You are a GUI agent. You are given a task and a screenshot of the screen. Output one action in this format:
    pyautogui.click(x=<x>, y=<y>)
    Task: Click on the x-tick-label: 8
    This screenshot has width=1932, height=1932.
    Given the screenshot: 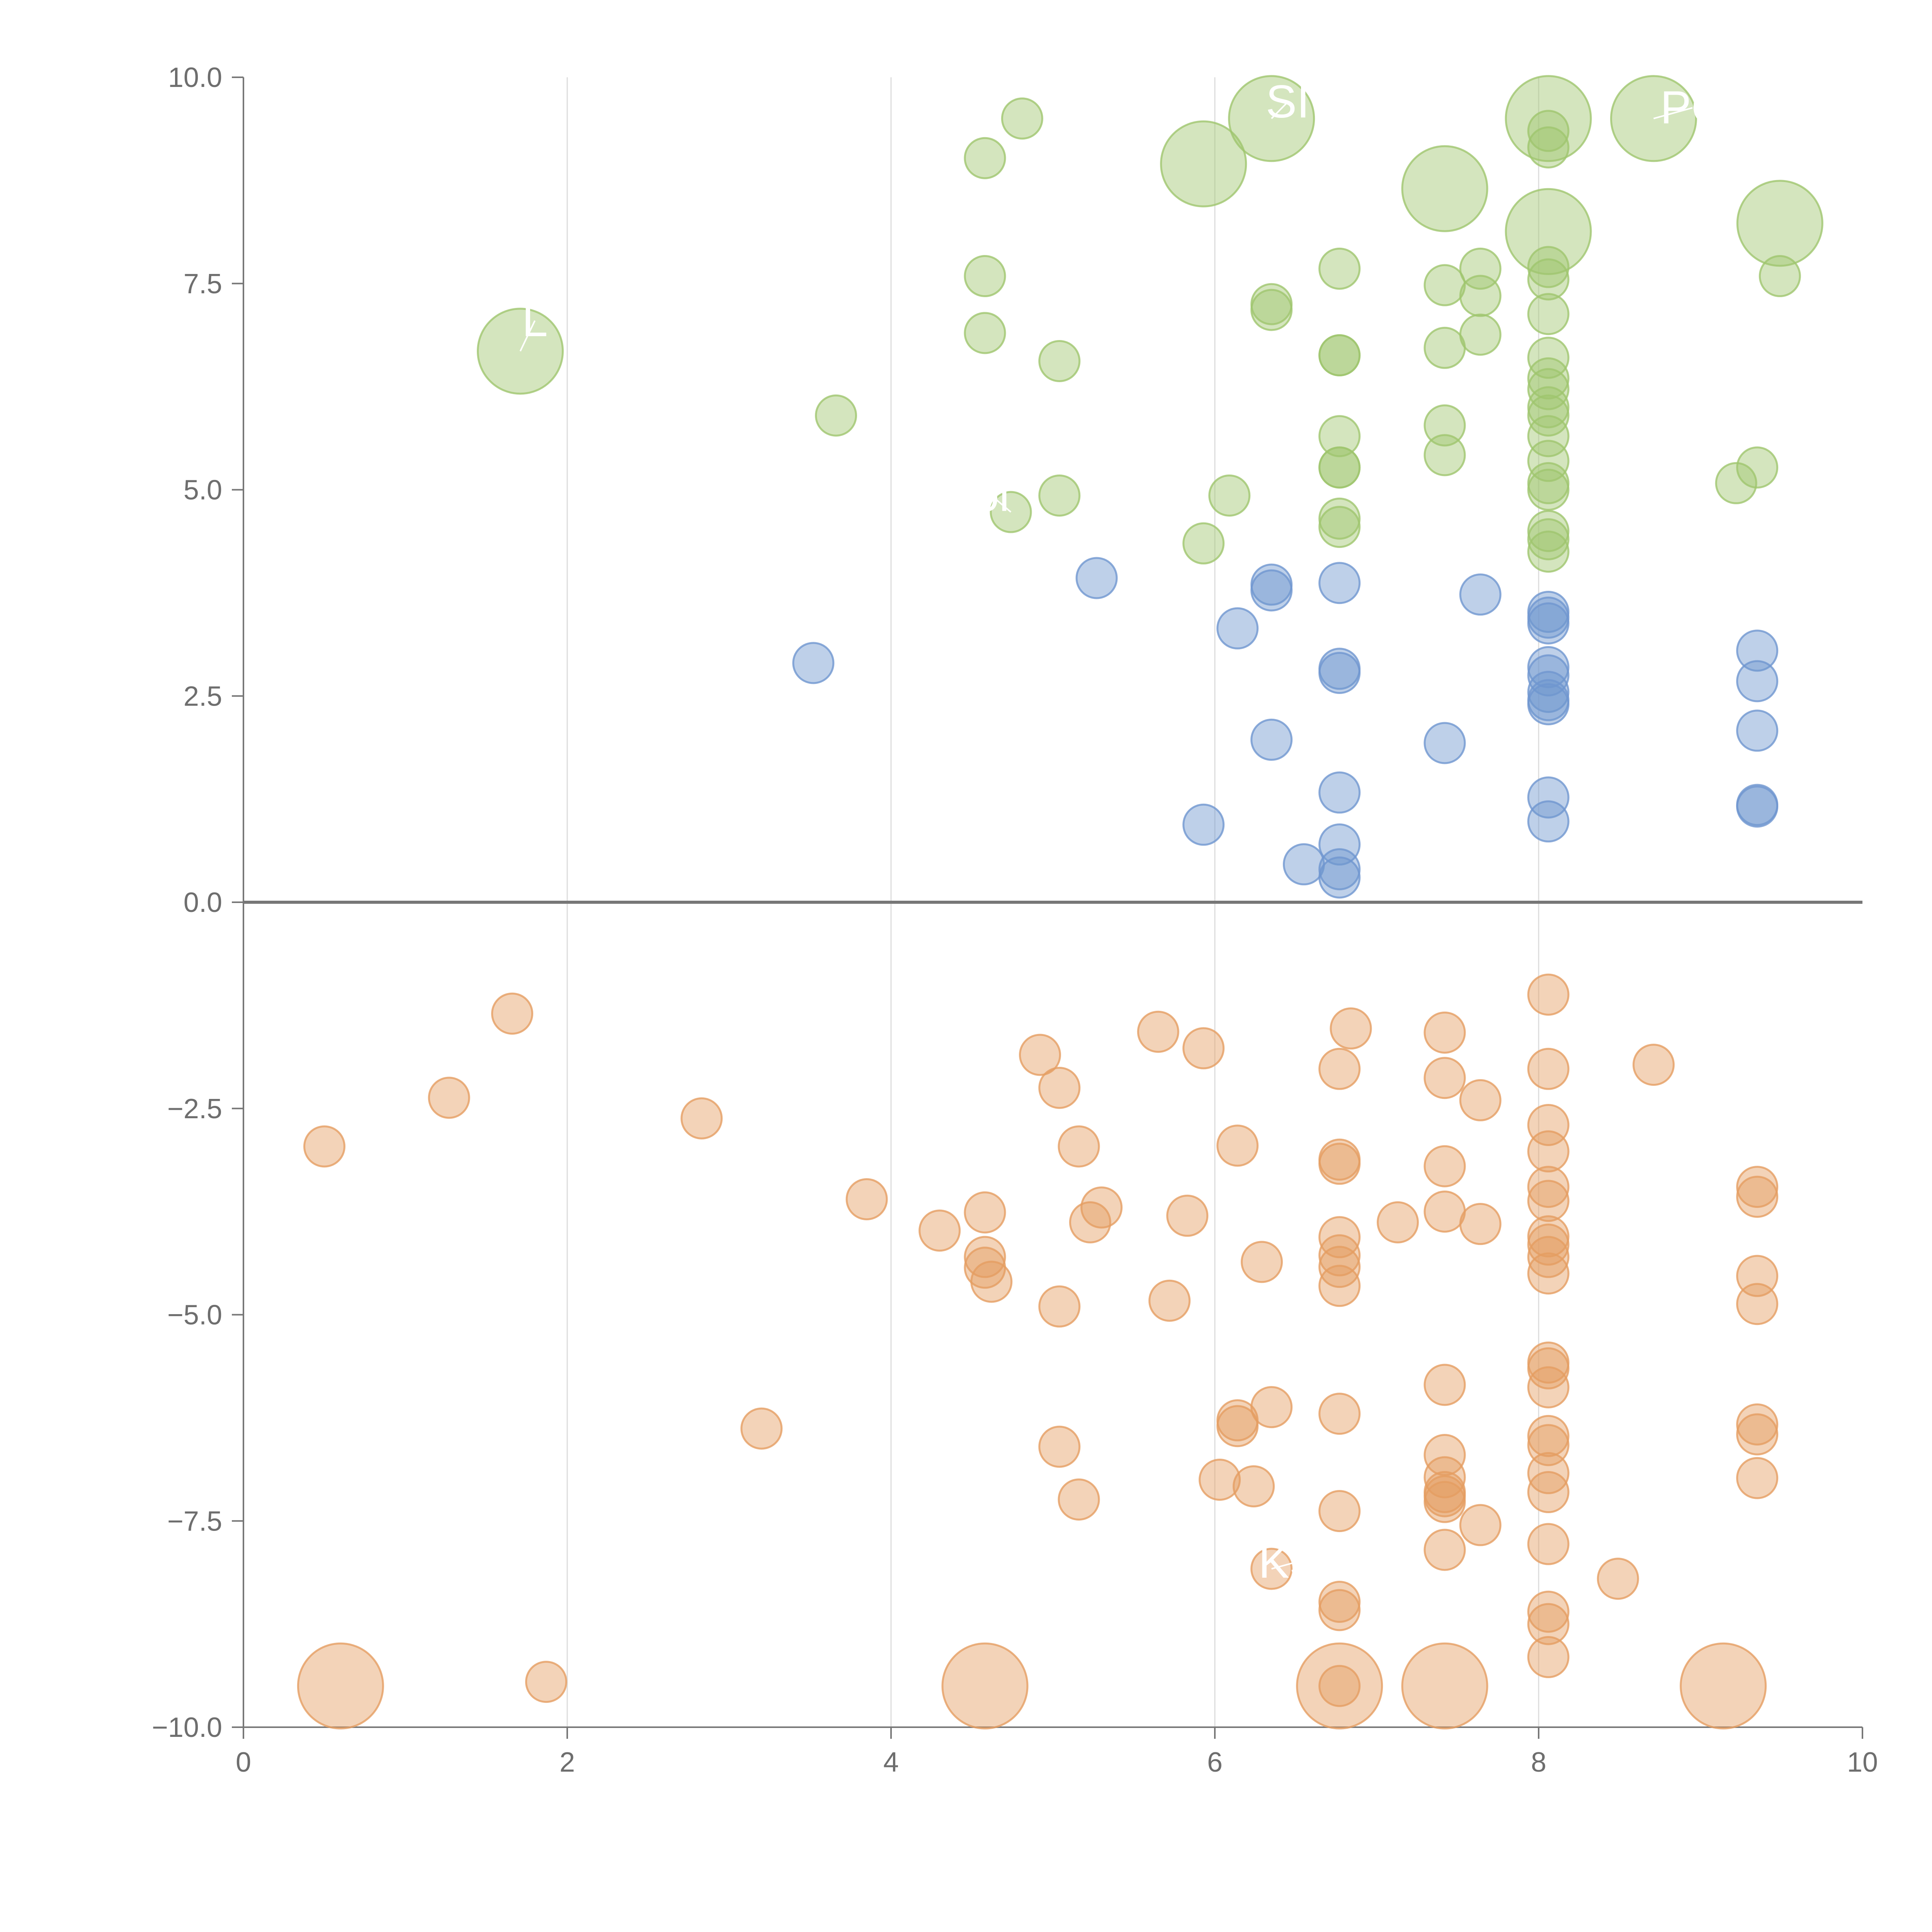 What is the action you would take?
    pyautogui.click(x=1539, y=1763)
    